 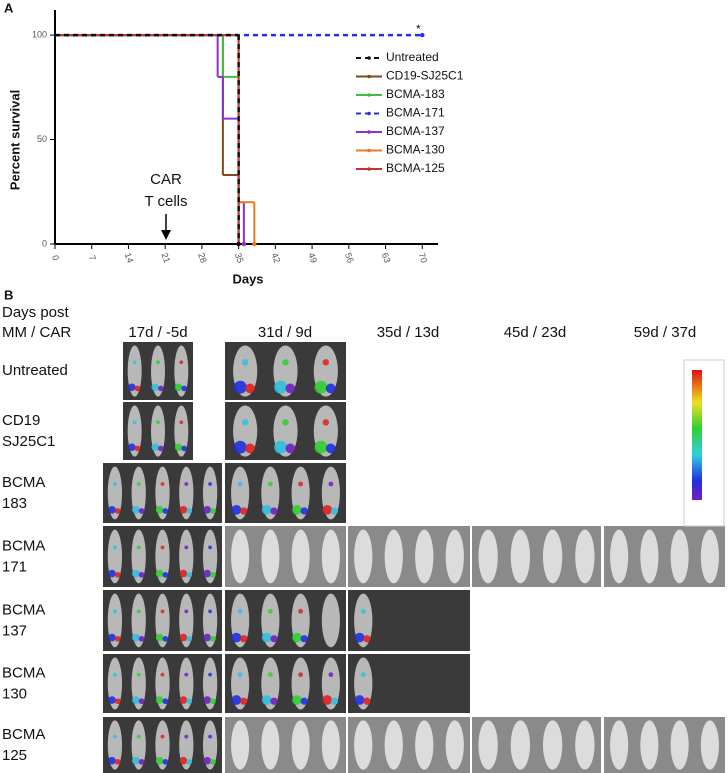 I want to click on x-tick-label: 28, so click(x=202, y=257).